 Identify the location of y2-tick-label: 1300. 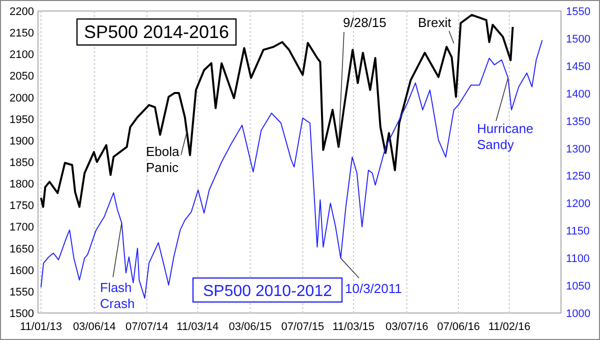
(578, 149).